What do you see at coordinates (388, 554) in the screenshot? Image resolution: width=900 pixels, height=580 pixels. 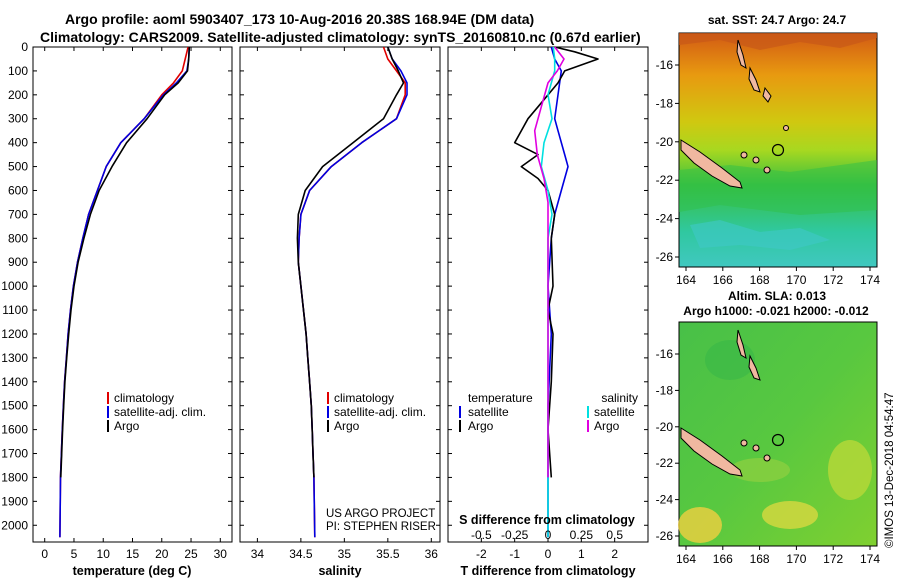 I see `x-tick-label: 35.5` at bounding box center [388, 554].